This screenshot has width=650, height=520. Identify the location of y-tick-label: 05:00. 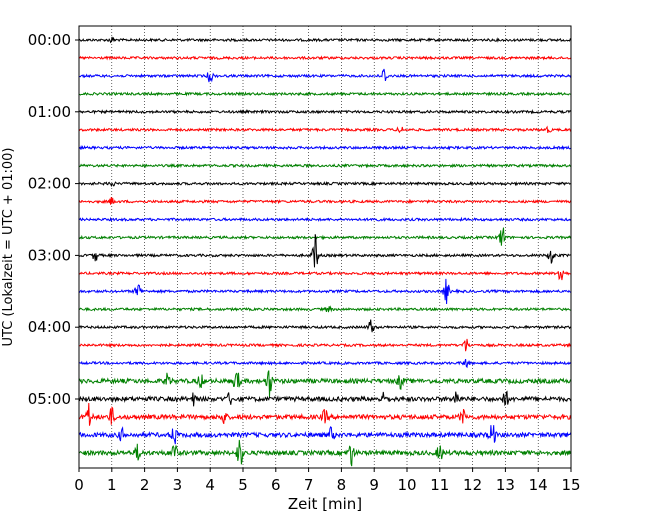
(49, 399).